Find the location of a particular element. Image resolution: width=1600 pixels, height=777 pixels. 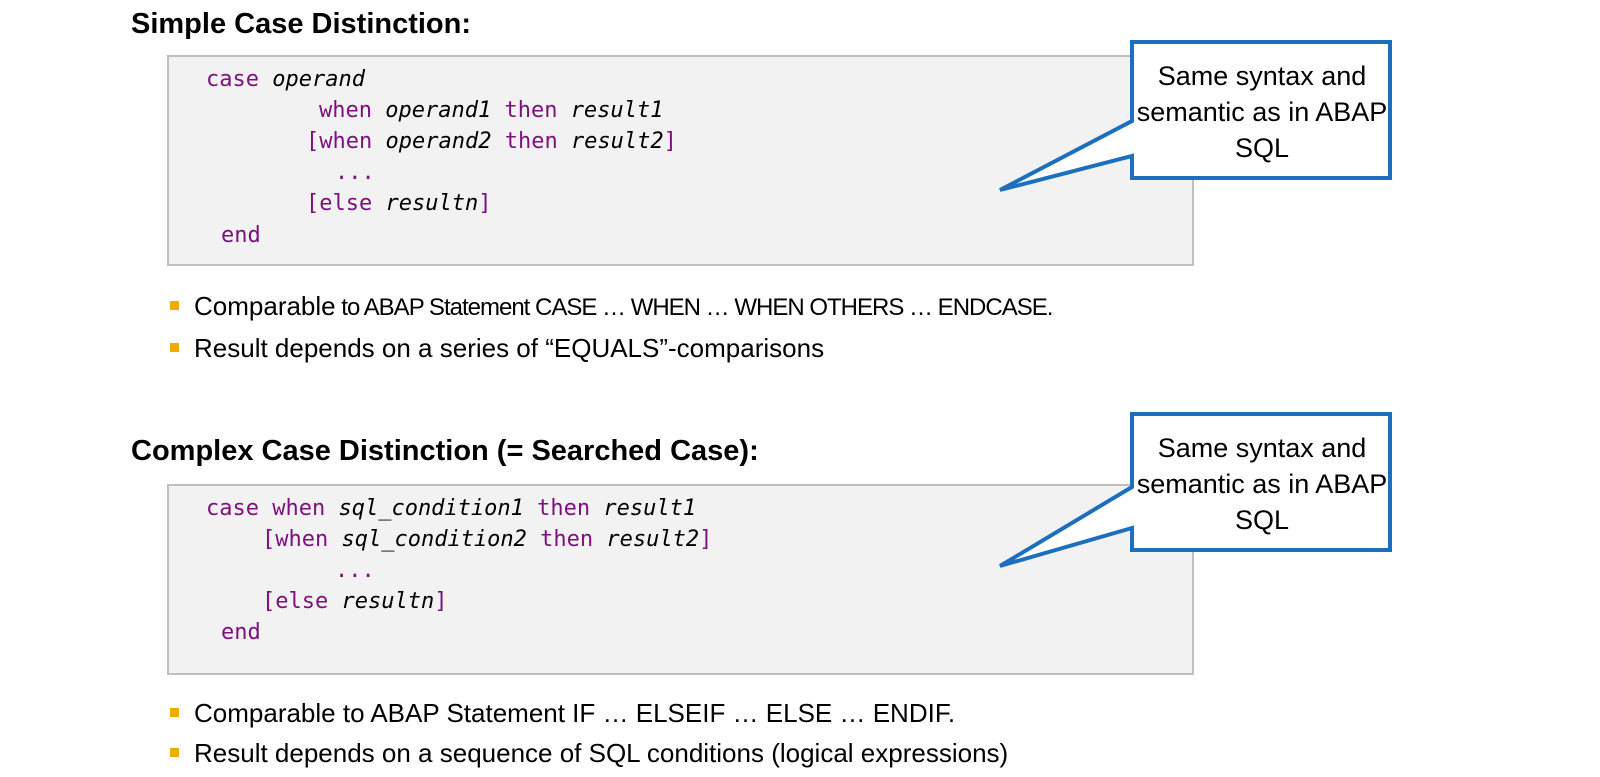

code-param: sql_condition1 is located at coordinates (431, 508).